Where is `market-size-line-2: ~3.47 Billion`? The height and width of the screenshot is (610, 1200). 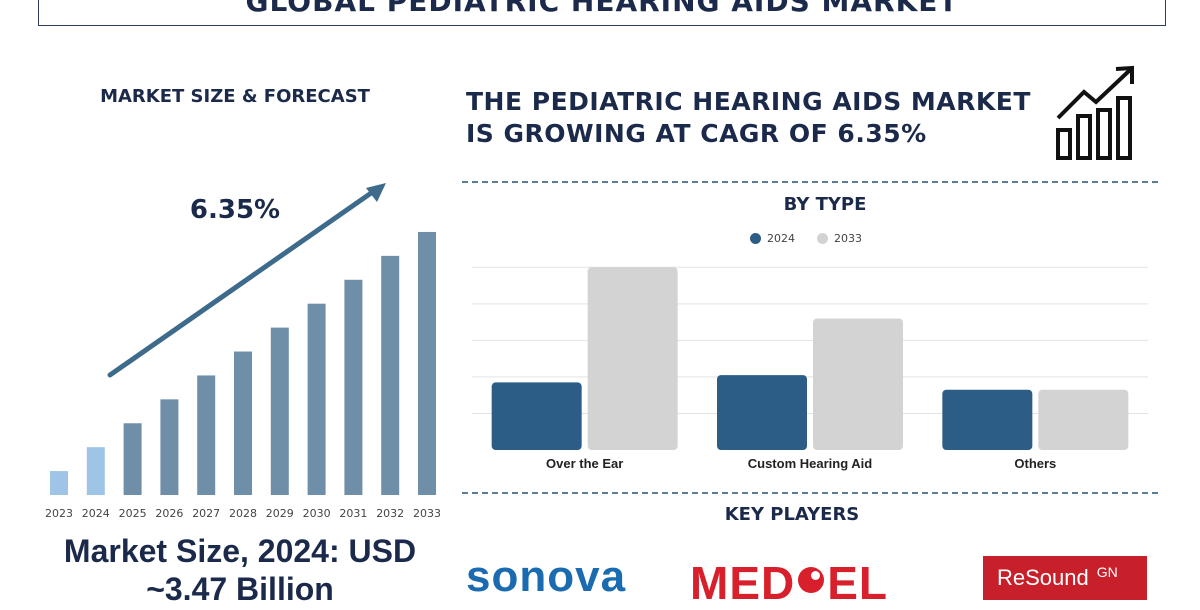 market-size-line-2: ~3.47 Billion is located at coordinates (240, 589).